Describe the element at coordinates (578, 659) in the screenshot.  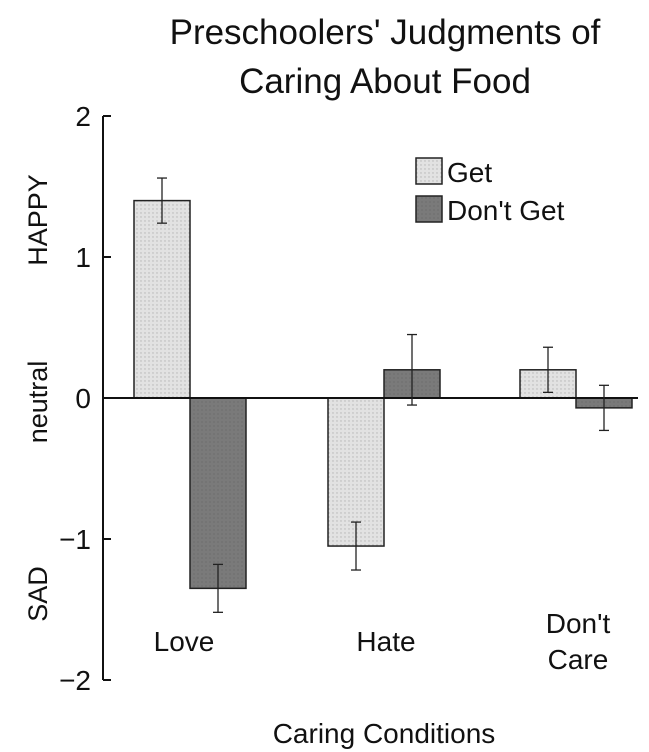
I see `category-label-2-1: Care` at that location.